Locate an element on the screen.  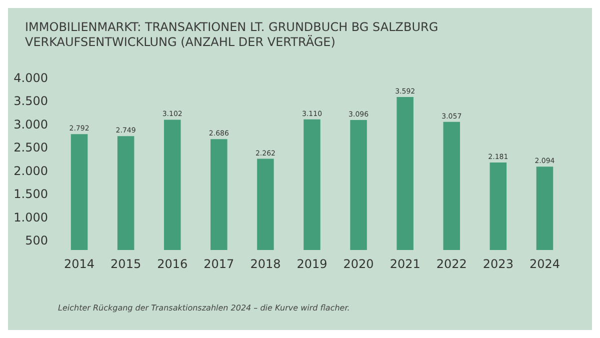
x-tick-label: 2023 is located at coordinates (498, 264).